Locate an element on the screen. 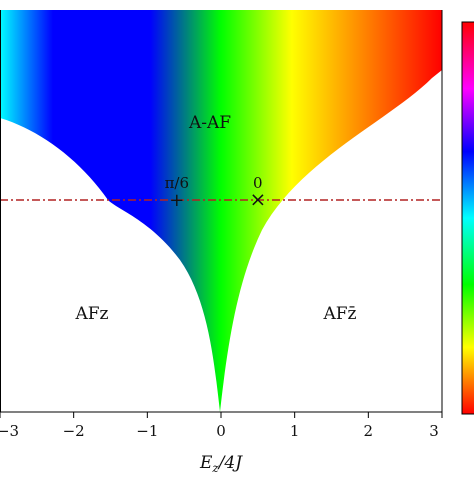  x-tick-label: −1 is located at coordinates (147, 431).